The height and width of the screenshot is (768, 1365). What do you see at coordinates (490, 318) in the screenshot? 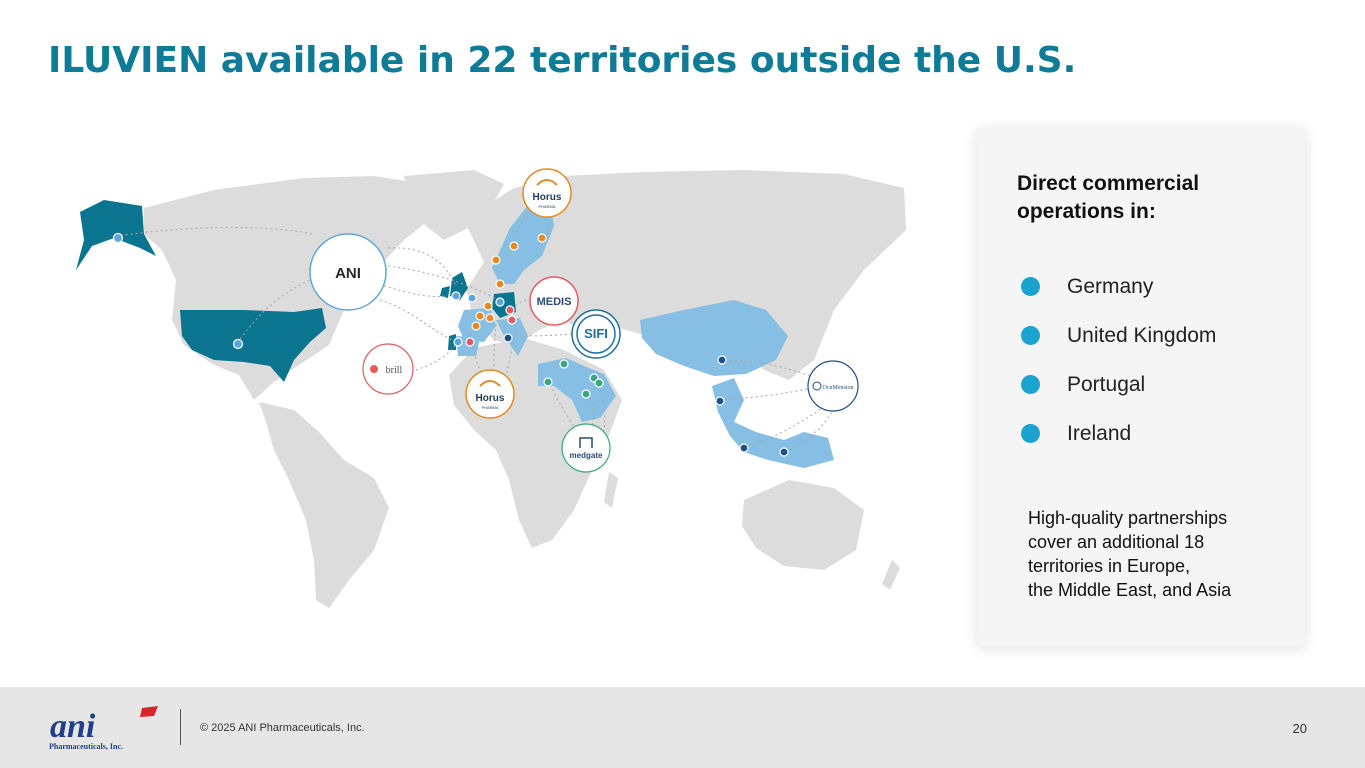
I see `marker-switzerland` at bounding box center [490, 318].